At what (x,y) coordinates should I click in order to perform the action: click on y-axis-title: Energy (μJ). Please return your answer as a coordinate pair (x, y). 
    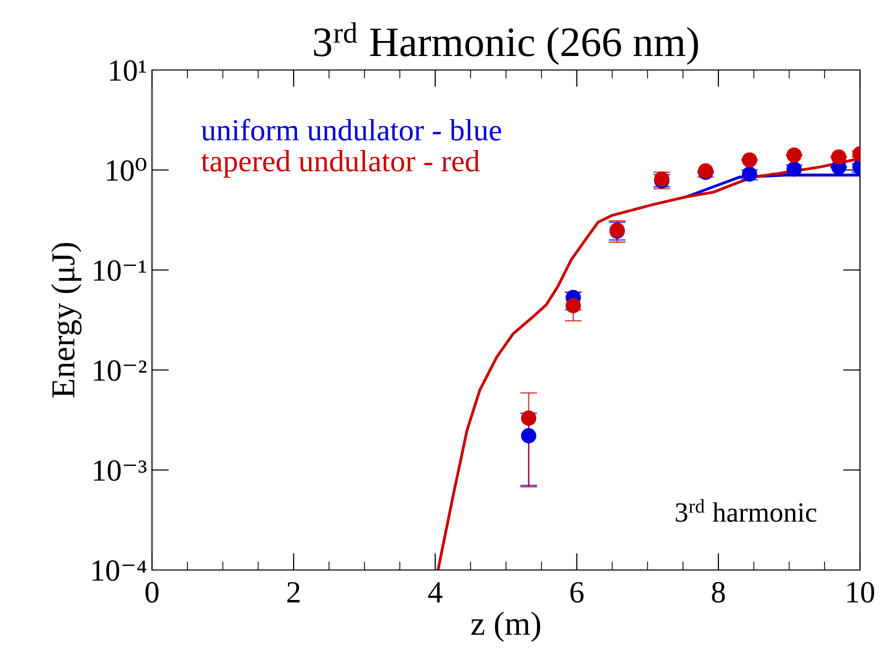
    Looking at the image, I should click on (66, 320).